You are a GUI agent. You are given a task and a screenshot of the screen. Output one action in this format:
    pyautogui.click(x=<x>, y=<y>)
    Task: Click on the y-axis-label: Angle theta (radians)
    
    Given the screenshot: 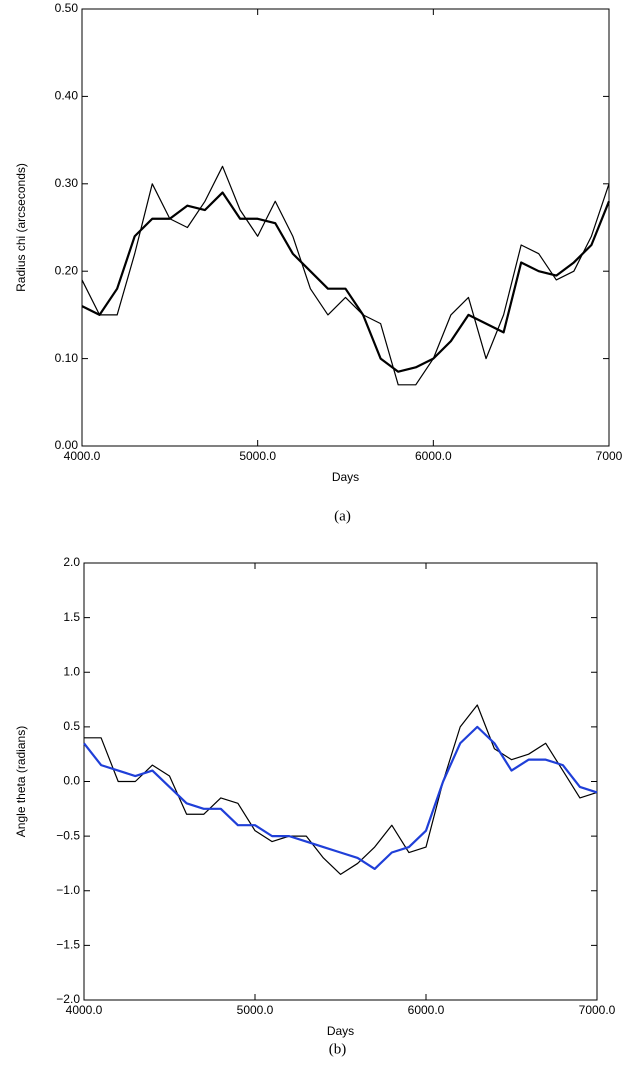 What is the action you would take?
    pyautogui.click(x=21, y=781)
    